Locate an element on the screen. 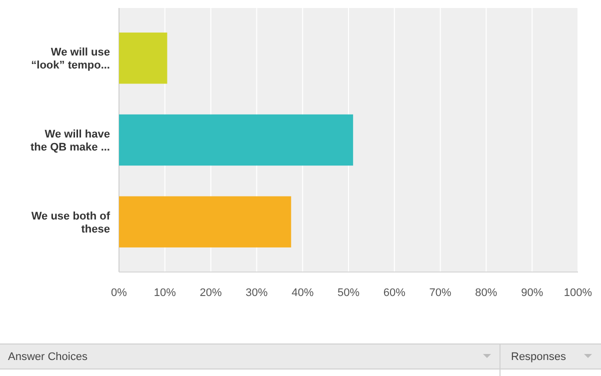 The image size is (601, 376). x-tick-label: 0% is located at coordinates (119, 293).